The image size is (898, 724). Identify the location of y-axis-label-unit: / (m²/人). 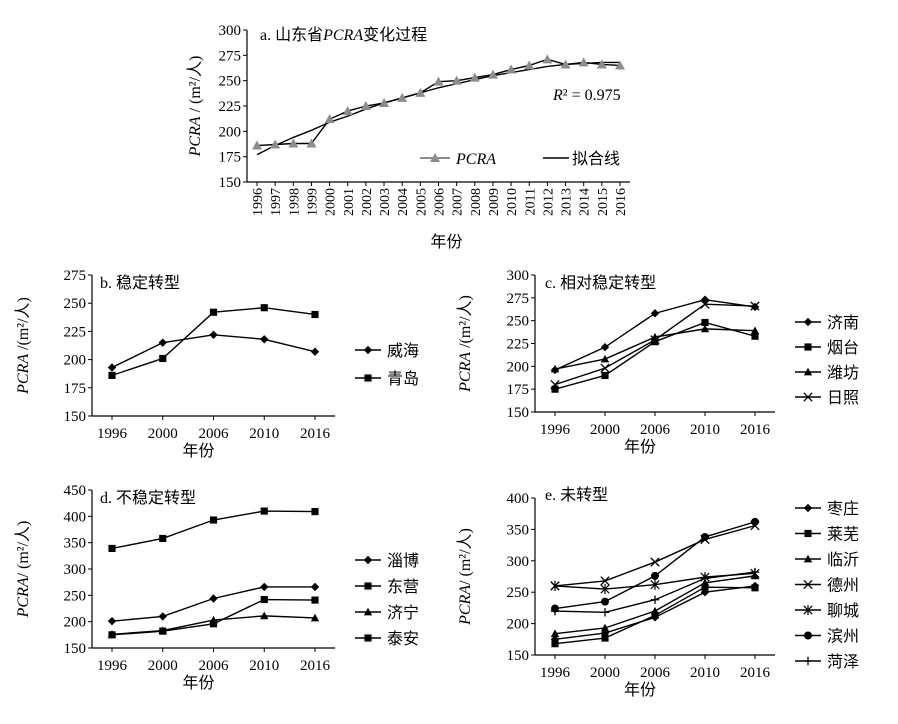
(195, 86).